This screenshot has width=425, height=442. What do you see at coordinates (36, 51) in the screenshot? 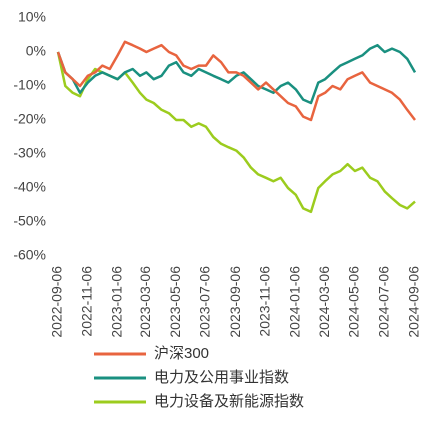
I see `y-tick-label: 0%` at bounding box center [36, 51].